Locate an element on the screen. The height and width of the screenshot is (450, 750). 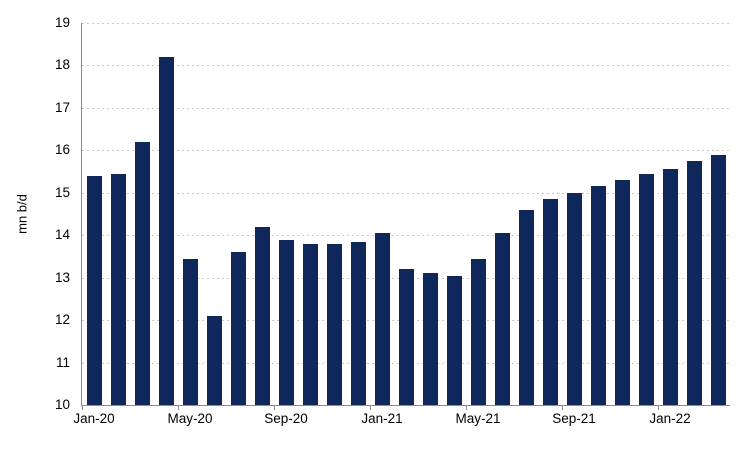
x-axis-line is located at coordinates (405, 405).